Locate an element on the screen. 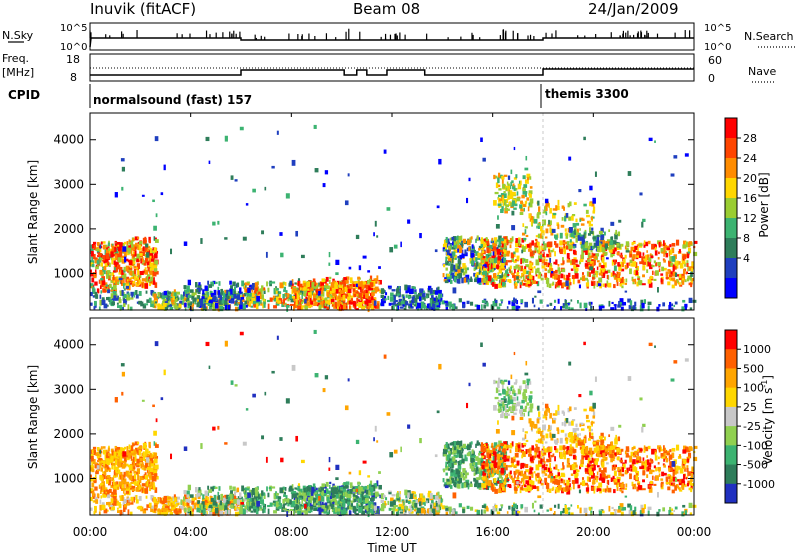 The height and width of the screenshot is (554, 800). colorbar-frame is located at coordinates (731, 208).